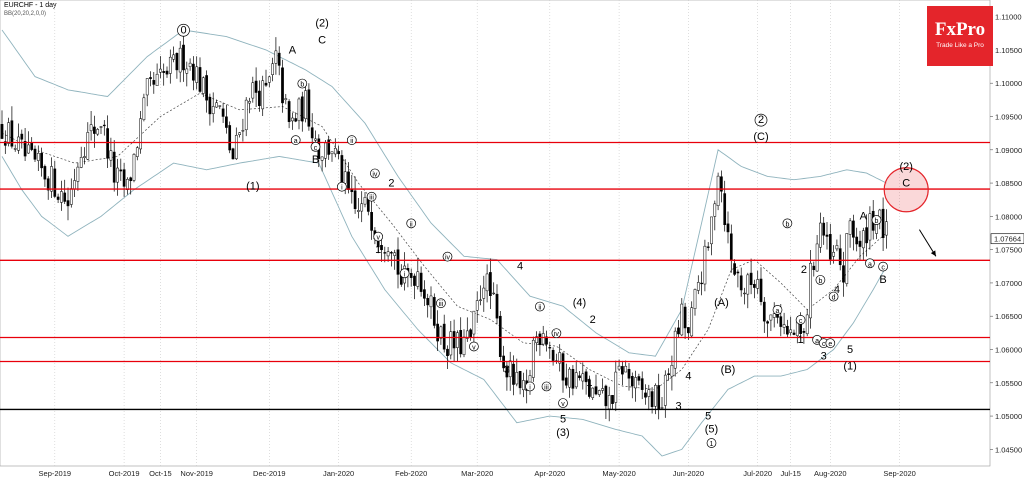  I want to click on price-tick-label: 1.06000, so click(1008, 350).